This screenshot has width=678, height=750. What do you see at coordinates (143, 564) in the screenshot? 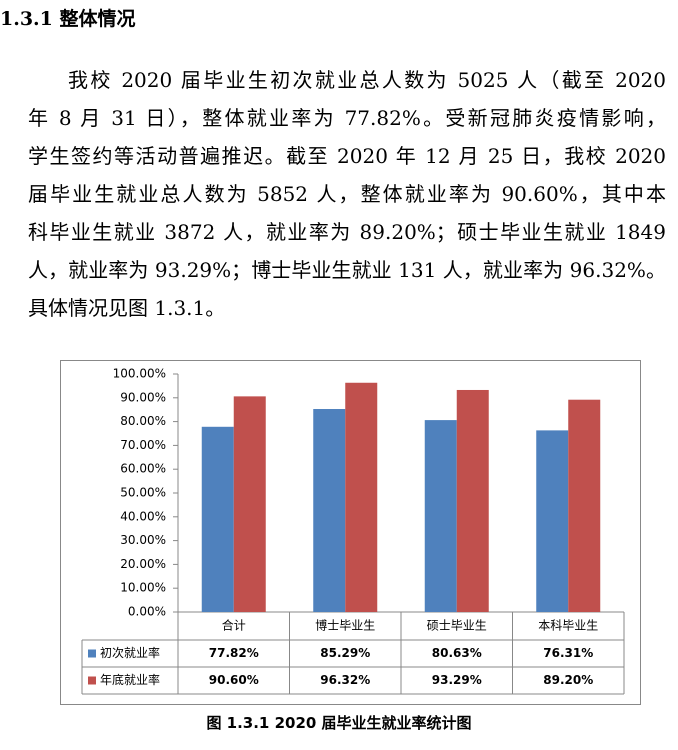
I see `y-tick-label: 20.00%` at bounding box center [143, 564].